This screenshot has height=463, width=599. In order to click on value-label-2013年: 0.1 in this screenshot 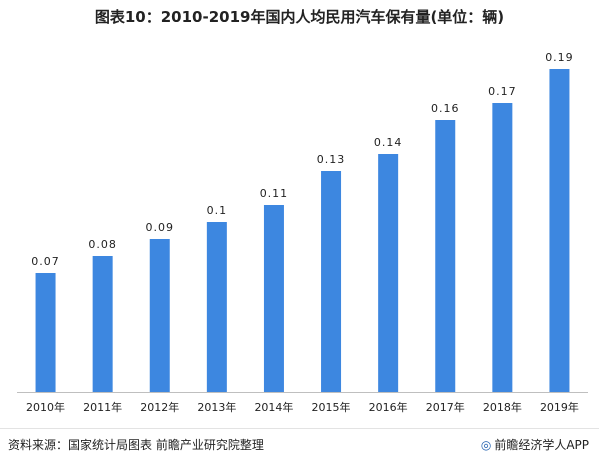, I will do `click(217, 210)`.